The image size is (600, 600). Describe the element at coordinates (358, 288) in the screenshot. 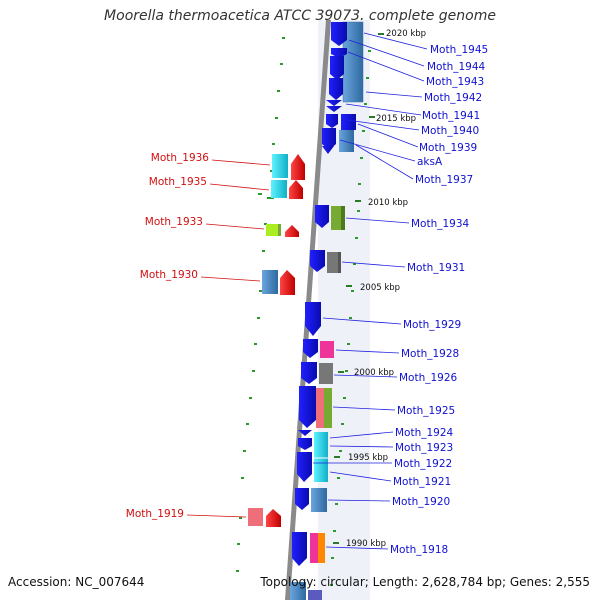

I see `kbp-ticks` at that location.